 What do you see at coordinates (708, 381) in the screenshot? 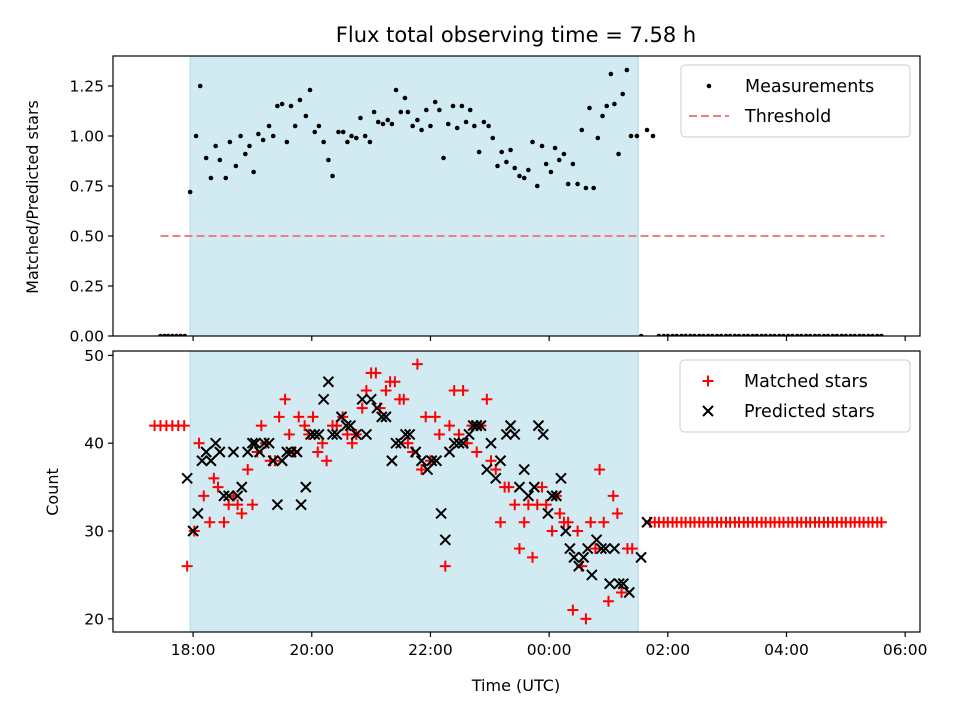
I see `matched-stars-legend-marker` at bounding box center [708, 381].